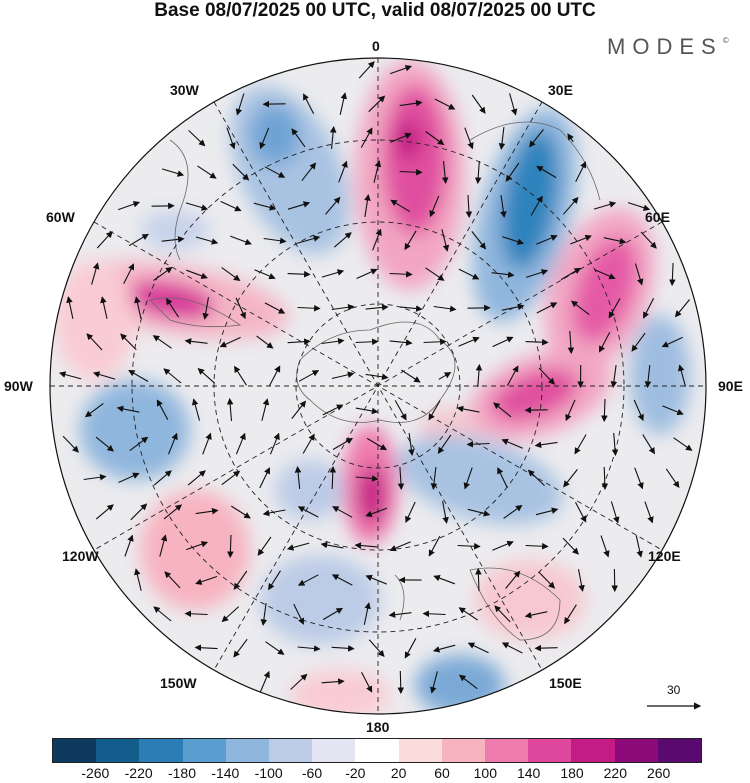 This screenshot has height=783, width=750. What do you see at coordinates (615, 773) in the screenshot?
I see `colorbar-tick-label: 220` at bounding box center [615, 773].